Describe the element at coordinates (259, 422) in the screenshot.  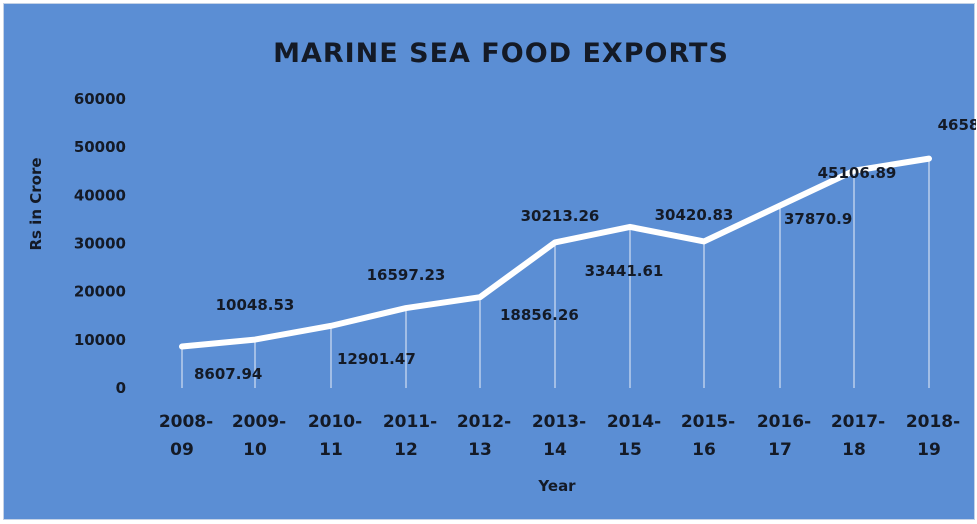
I see `x-tick-label: 2009-` at that location.